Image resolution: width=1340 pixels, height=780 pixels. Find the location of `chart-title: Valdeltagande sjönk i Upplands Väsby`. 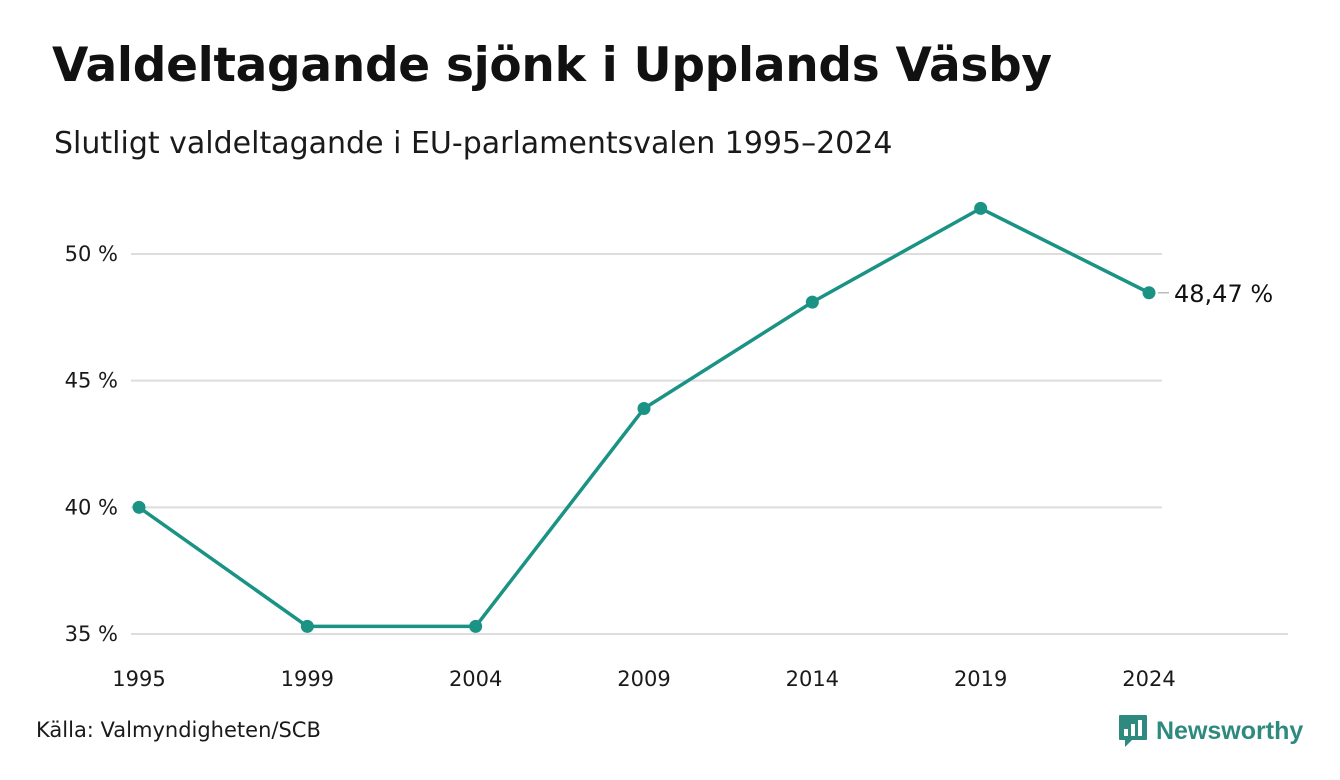

chart-title: Valdeltagande sjönk i Upplands Väsby is located at coordinates (552, 65).